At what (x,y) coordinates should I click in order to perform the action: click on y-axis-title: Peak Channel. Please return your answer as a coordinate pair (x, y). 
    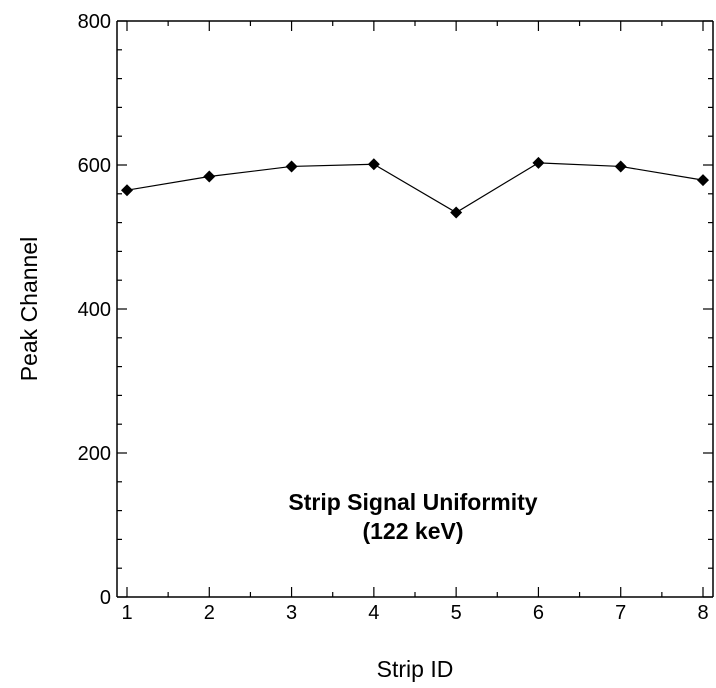
    Looking at the image, I should click on (29, 309).